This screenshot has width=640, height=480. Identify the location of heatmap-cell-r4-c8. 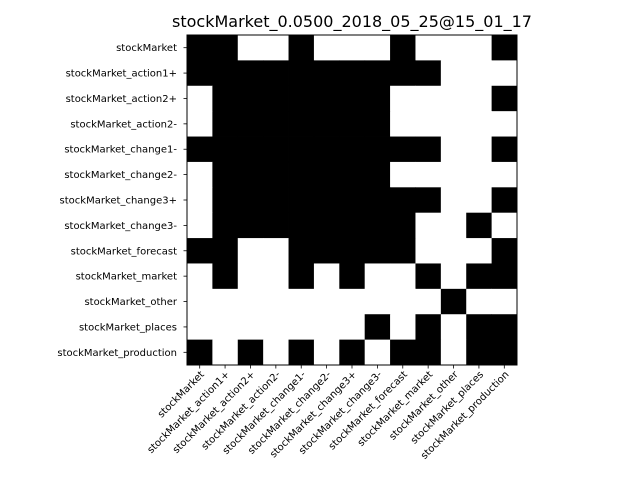
(403, 149).